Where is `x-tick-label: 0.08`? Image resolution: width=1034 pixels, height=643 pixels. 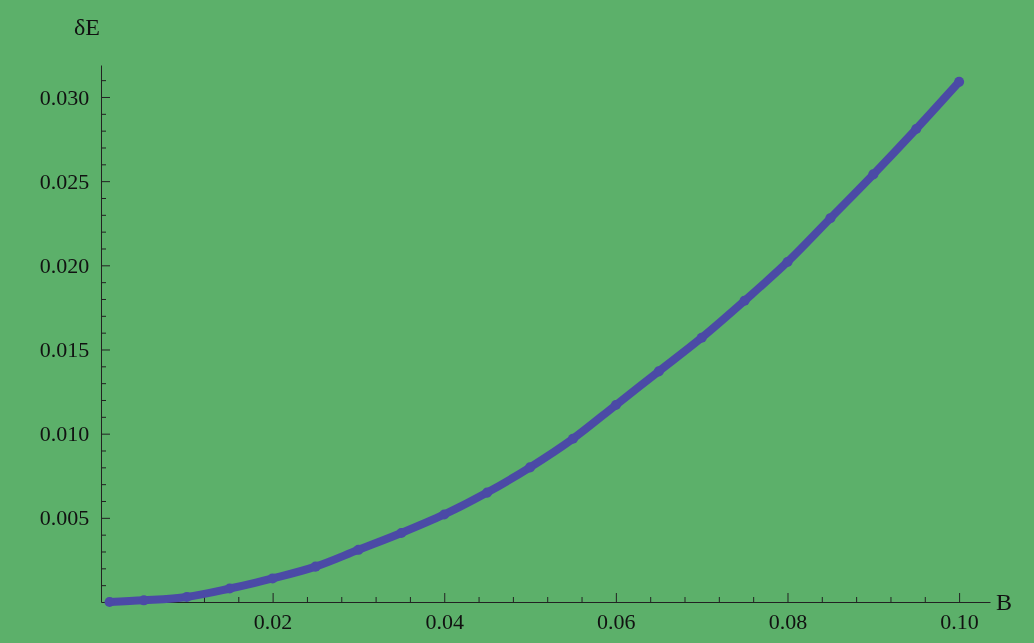 x-tick-label: 0.08 is located at coordinates (788, 622).